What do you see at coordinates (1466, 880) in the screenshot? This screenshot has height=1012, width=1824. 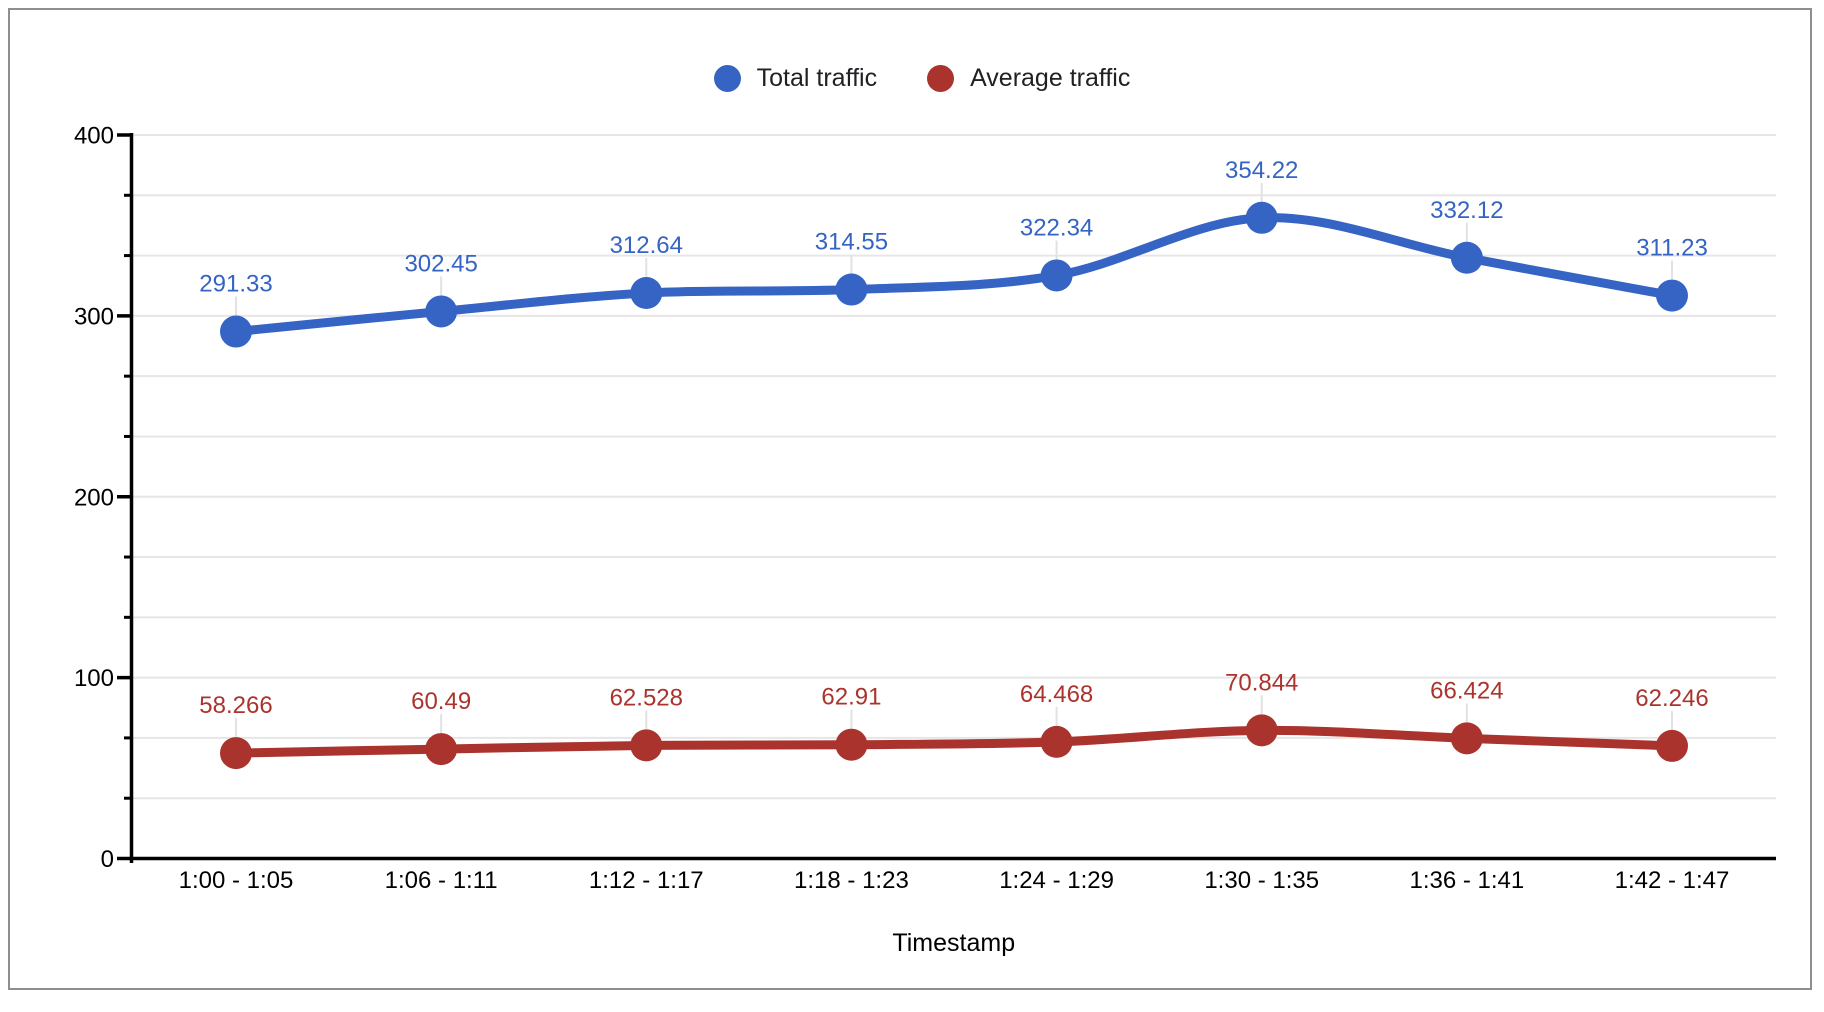 I see `x-axis-tick-label: 1:36 - 1:41` at bounding box center [1466, 880].